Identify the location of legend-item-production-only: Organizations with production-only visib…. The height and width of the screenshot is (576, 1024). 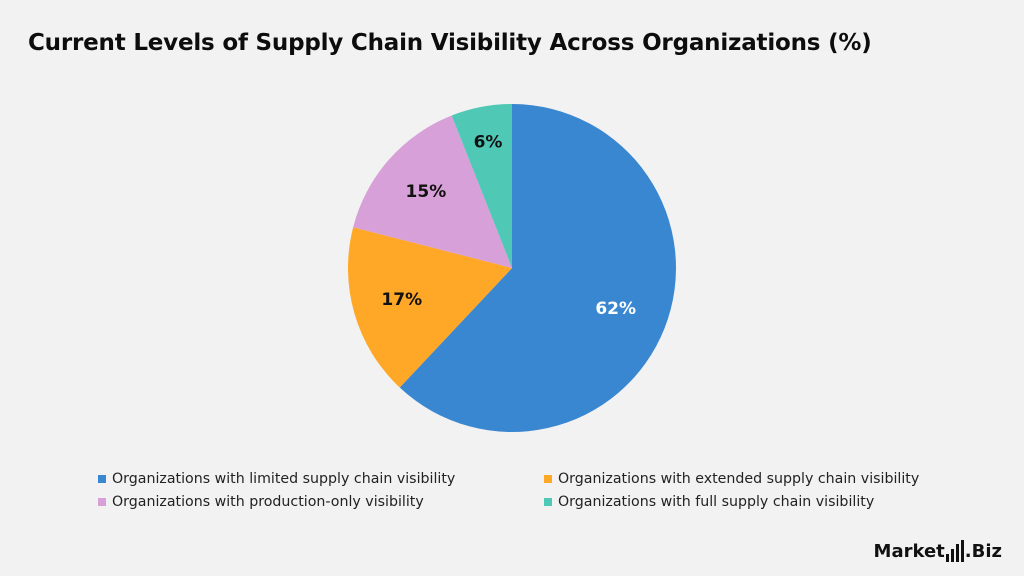
(321, 501).